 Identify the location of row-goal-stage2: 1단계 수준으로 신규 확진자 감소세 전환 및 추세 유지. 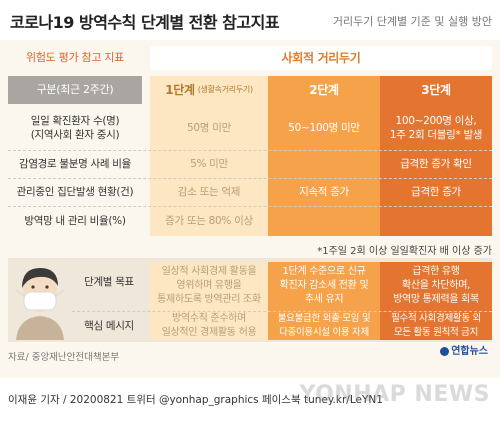
(324, 285).